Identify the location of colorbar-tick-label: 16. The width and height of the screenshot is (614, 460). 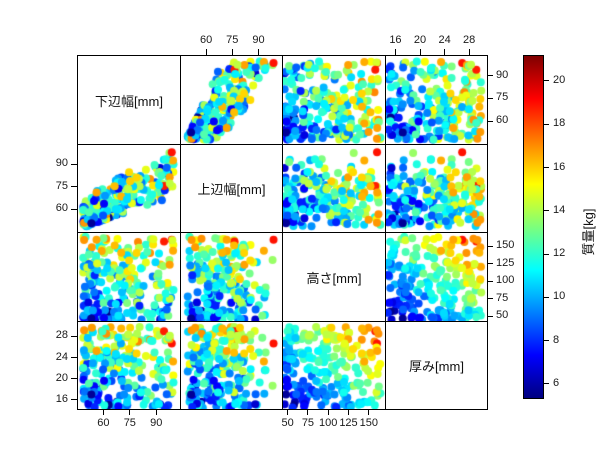
(559, 166).